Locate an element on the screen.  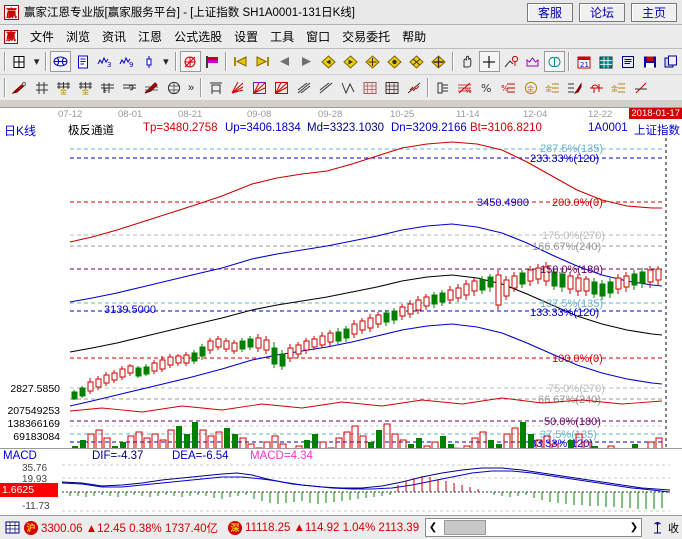
hand-icon is located at coordinates (467, 61).